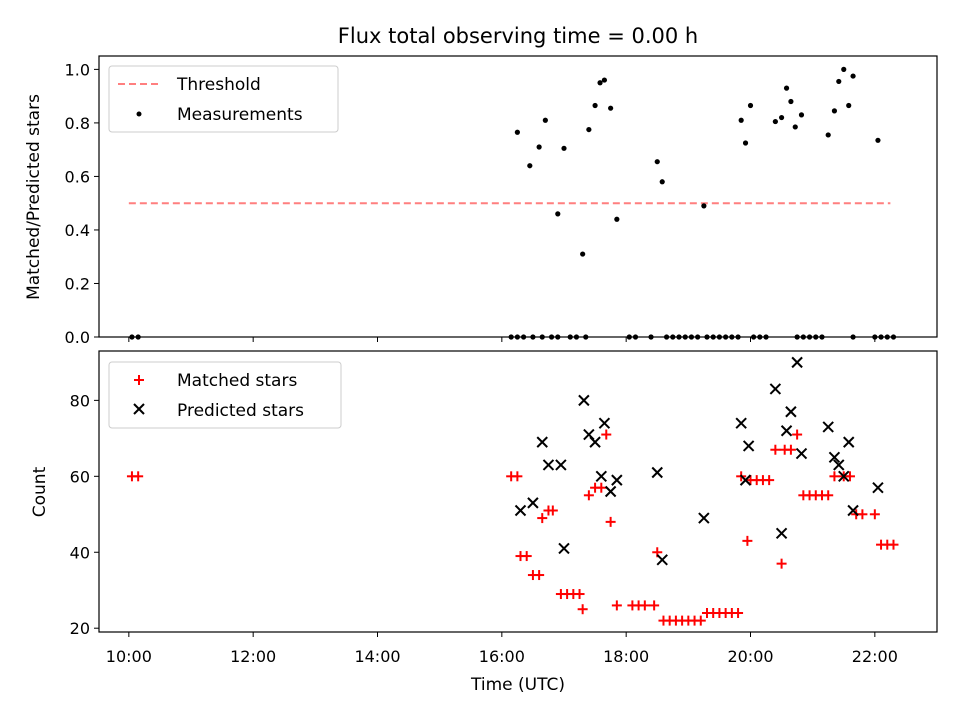  I want to click on legend-measurements-swatch, so click(139, 114).